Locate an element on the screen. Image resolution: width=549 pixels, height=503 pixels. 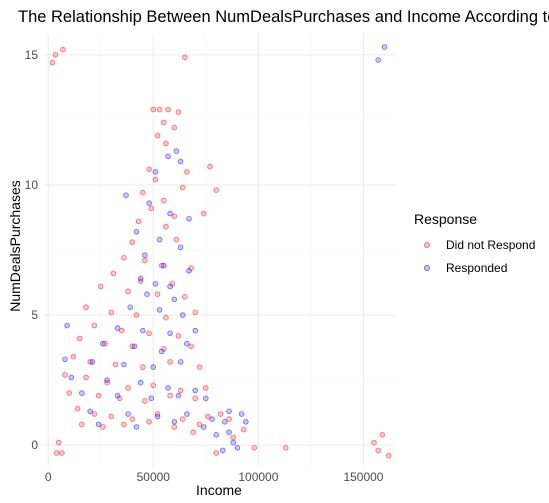
x-tick-label: 50000 is located at coordinates (154, 477).